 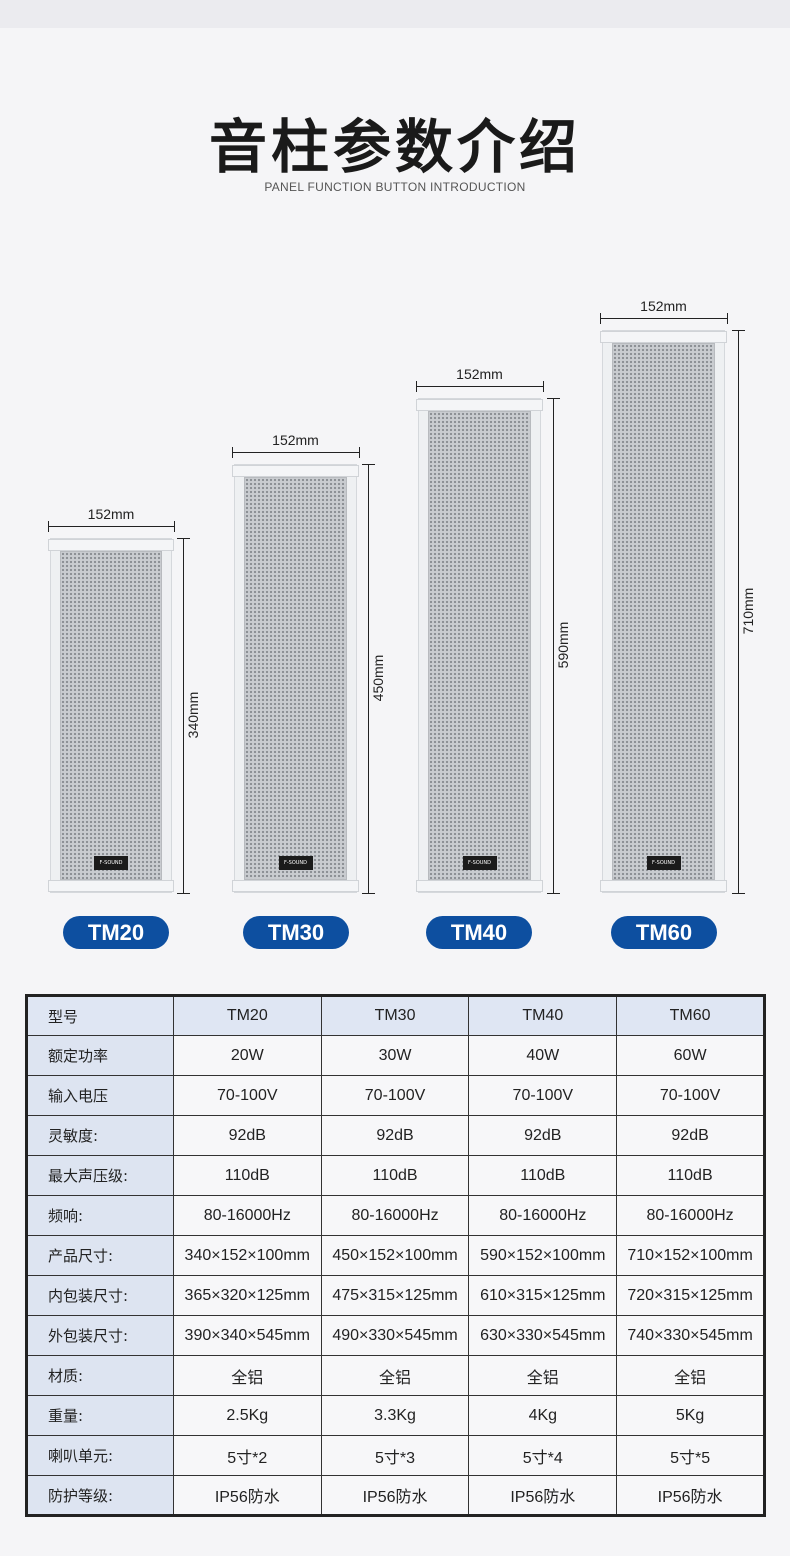 I want to click on cell: 5寸*2, so click(x=247, y=1455).